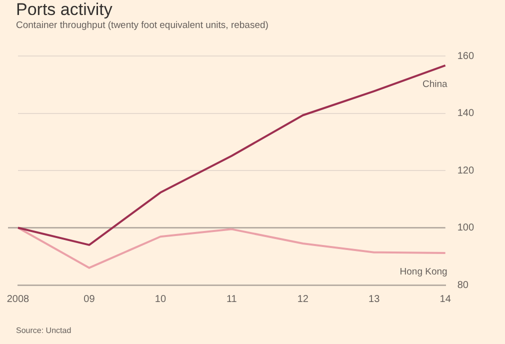 The image size is (505, 344). What do you see at coordinates (463, 285) in the screenshot?
I see `y-tick-label: 80` at bounding box center [463, 285].